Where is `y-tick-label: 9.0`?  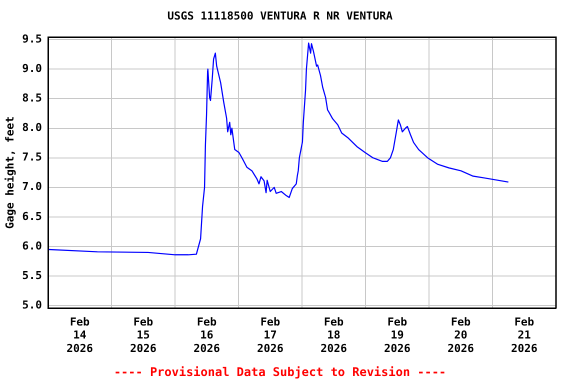
y-tick-label: 9.0 is located at coordinates (32, 68).